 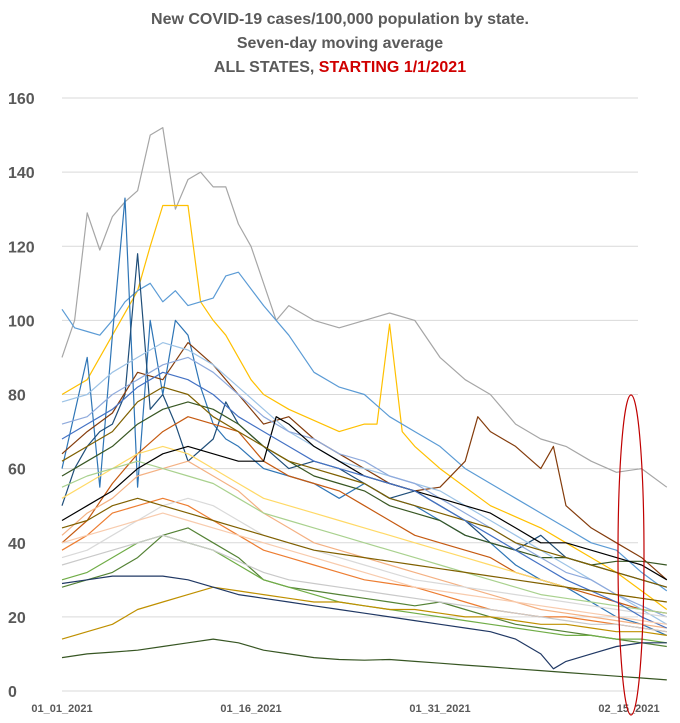 I want to click on y-tick-label: 160, so click(x=21, y=99).